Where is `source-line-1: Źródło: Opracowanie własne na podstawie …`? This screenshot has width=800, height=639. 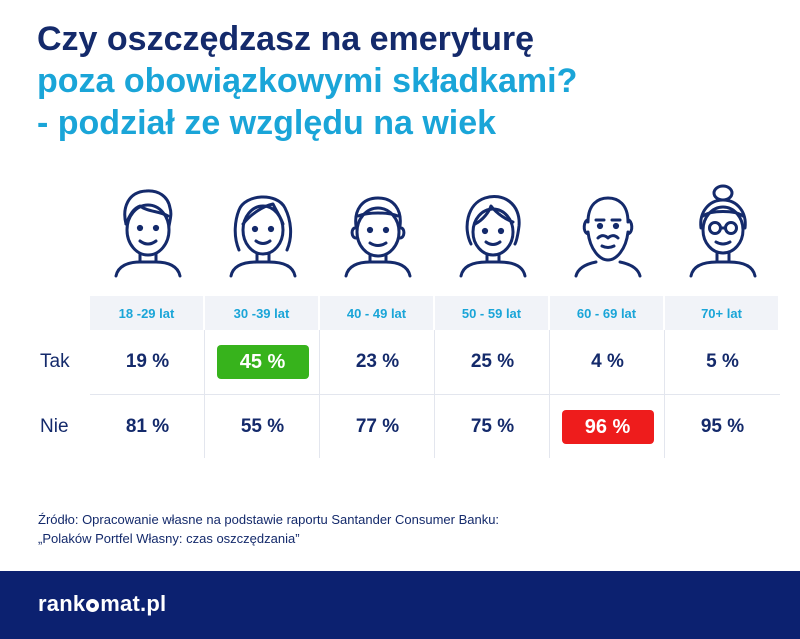
source-line-1: Źródło: Opracowanie własne na podstawie … is located at coordinates (269, 519).